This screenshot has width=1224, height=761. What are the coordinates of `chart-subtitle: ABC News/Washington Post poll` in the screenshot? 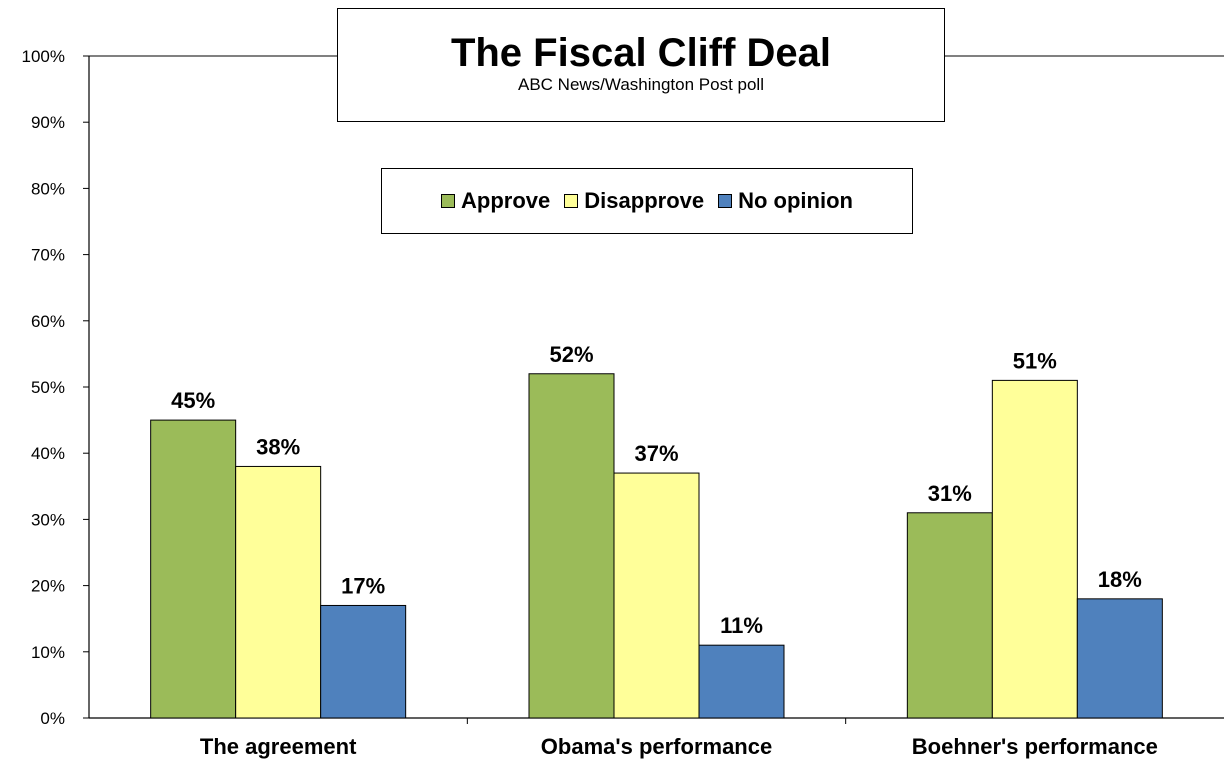 It's located at (641, 84).